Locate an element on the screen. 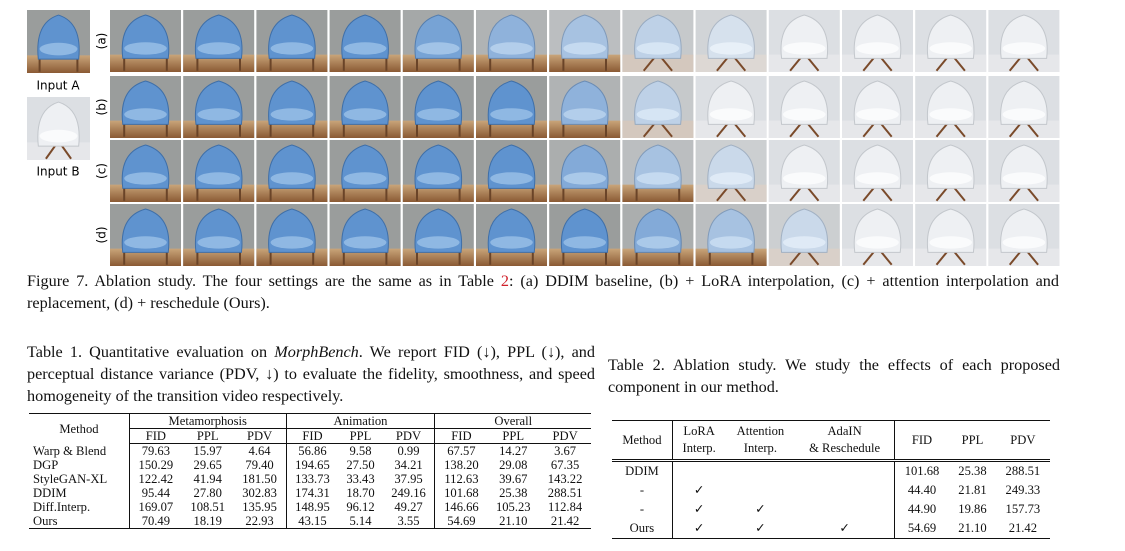 This screenshot has width=1125, height=551. metric-header: PDV is located at coordinates (260, 436).